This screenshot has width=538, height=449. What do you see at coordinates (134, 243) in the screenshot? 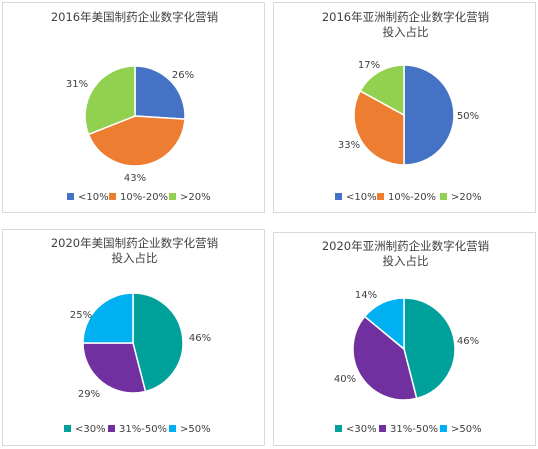
I see `chart-title-line: 2020年美国制药企业数字化营销` at bounding box center [134, 243].